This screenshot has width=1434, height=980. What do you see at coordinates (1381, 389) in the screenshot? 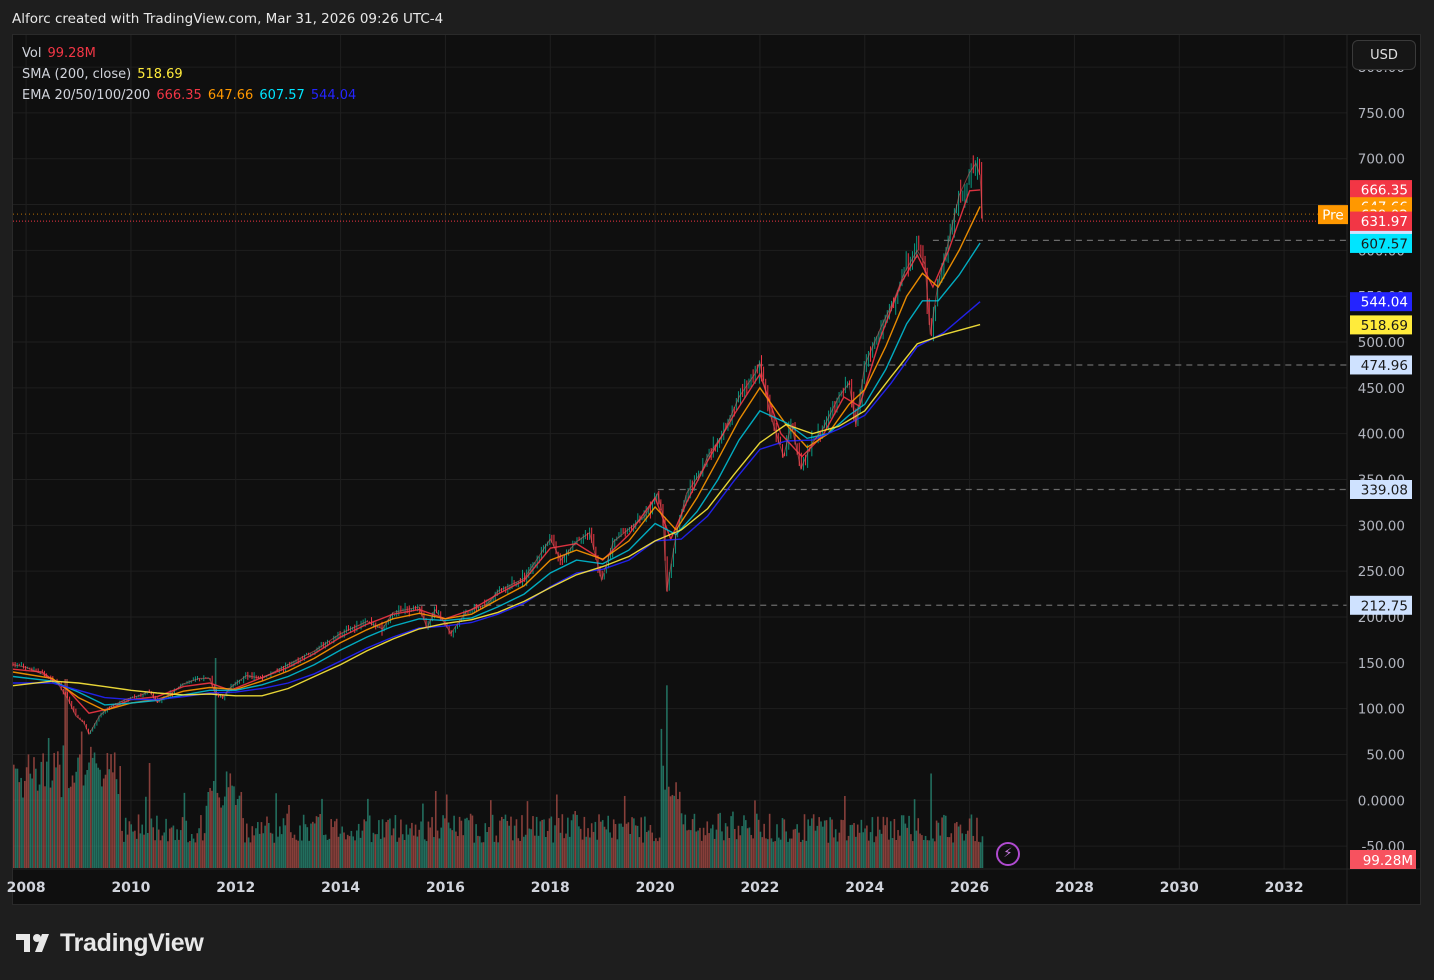
I see `y-tick-label: 450.00` at bounding box center [1381, 389].